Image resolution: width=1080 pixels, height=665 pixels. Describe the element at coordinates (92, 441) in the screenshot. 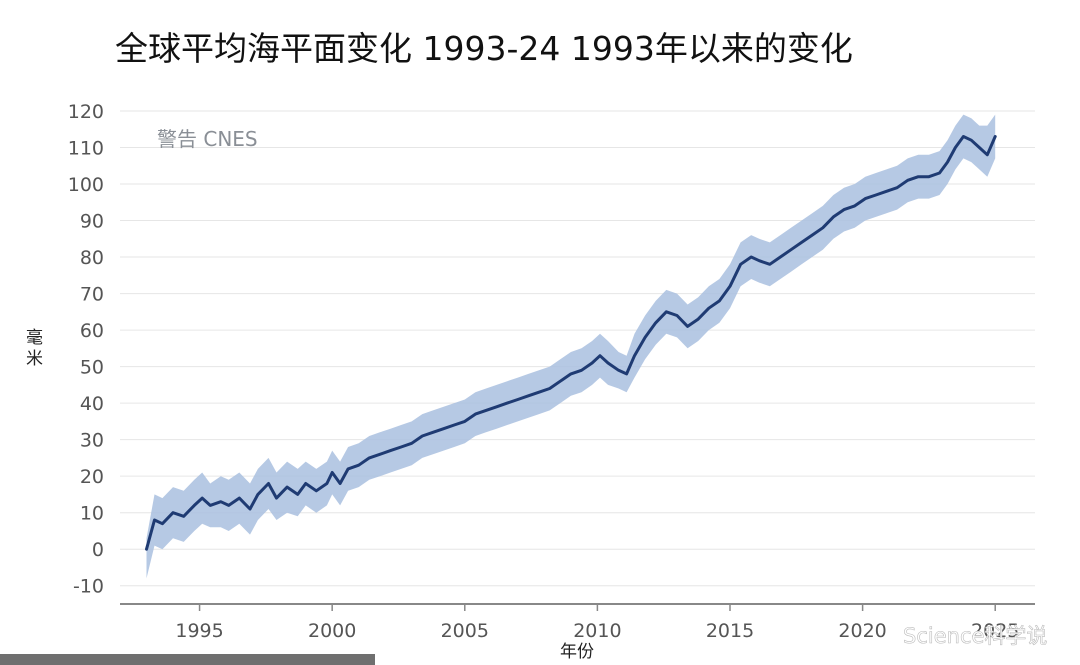

I see `y-tick-label: 30` at that location.